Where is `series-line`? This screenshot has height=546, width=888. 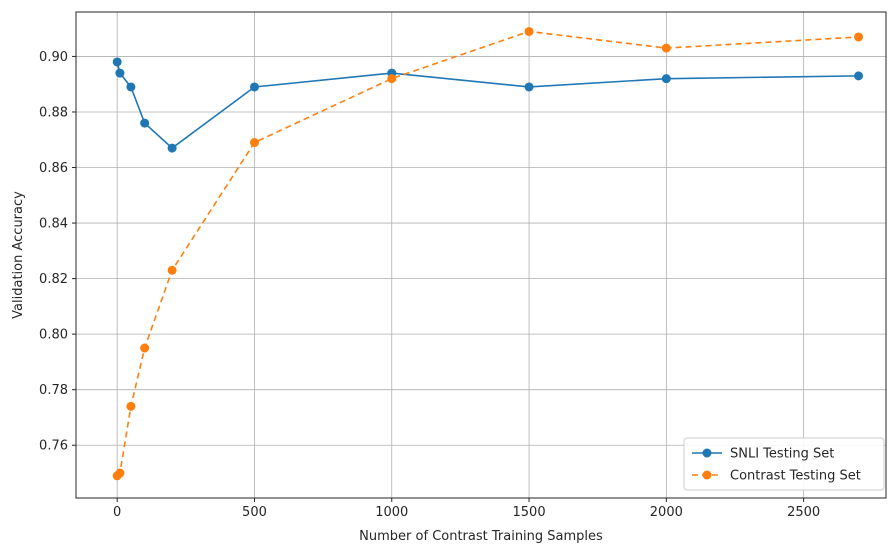 series-line is located at coordinates (487, 105).